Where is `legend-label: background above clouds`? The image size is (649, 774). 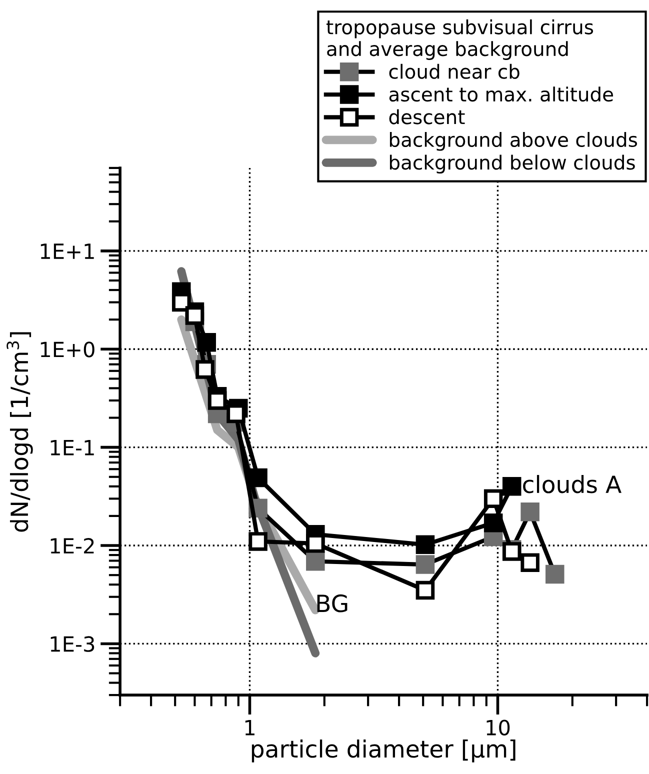
legend-label: background above clouds is located at coordinates (514, 141).